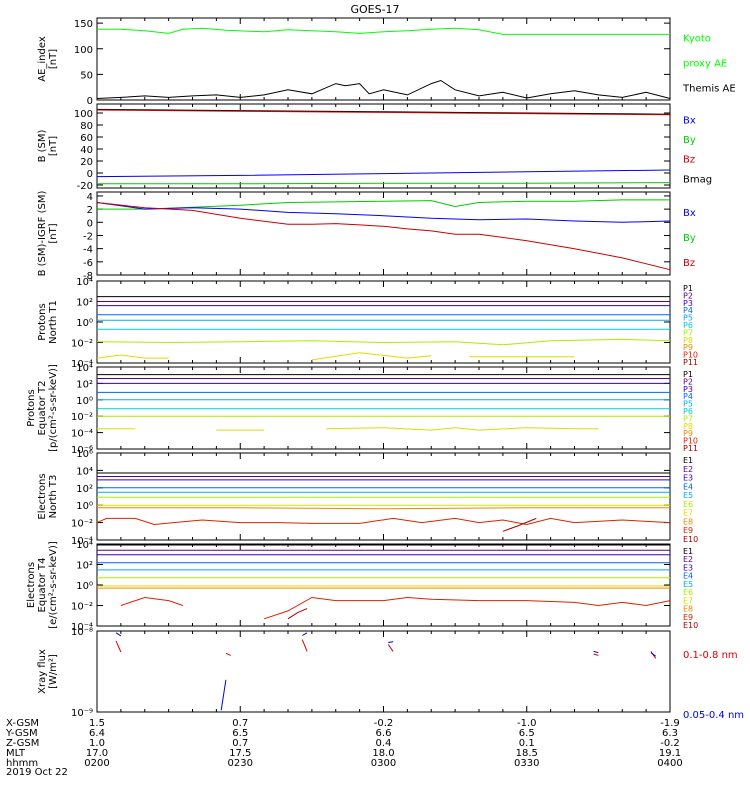  Describe the element at coordinates (97, 723) in the screenshot. I see `ephemeris-value: 1.5` at that location.